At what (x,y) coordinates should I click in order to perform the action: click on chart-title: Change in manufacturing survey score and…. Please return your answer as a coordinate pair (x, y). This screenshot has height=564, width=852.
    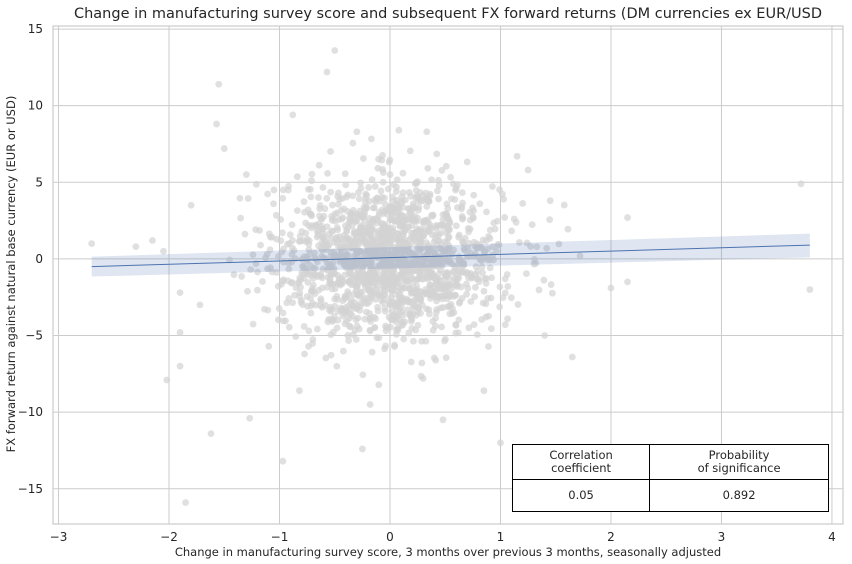
    Looking at the image, I should click on (448, 14).